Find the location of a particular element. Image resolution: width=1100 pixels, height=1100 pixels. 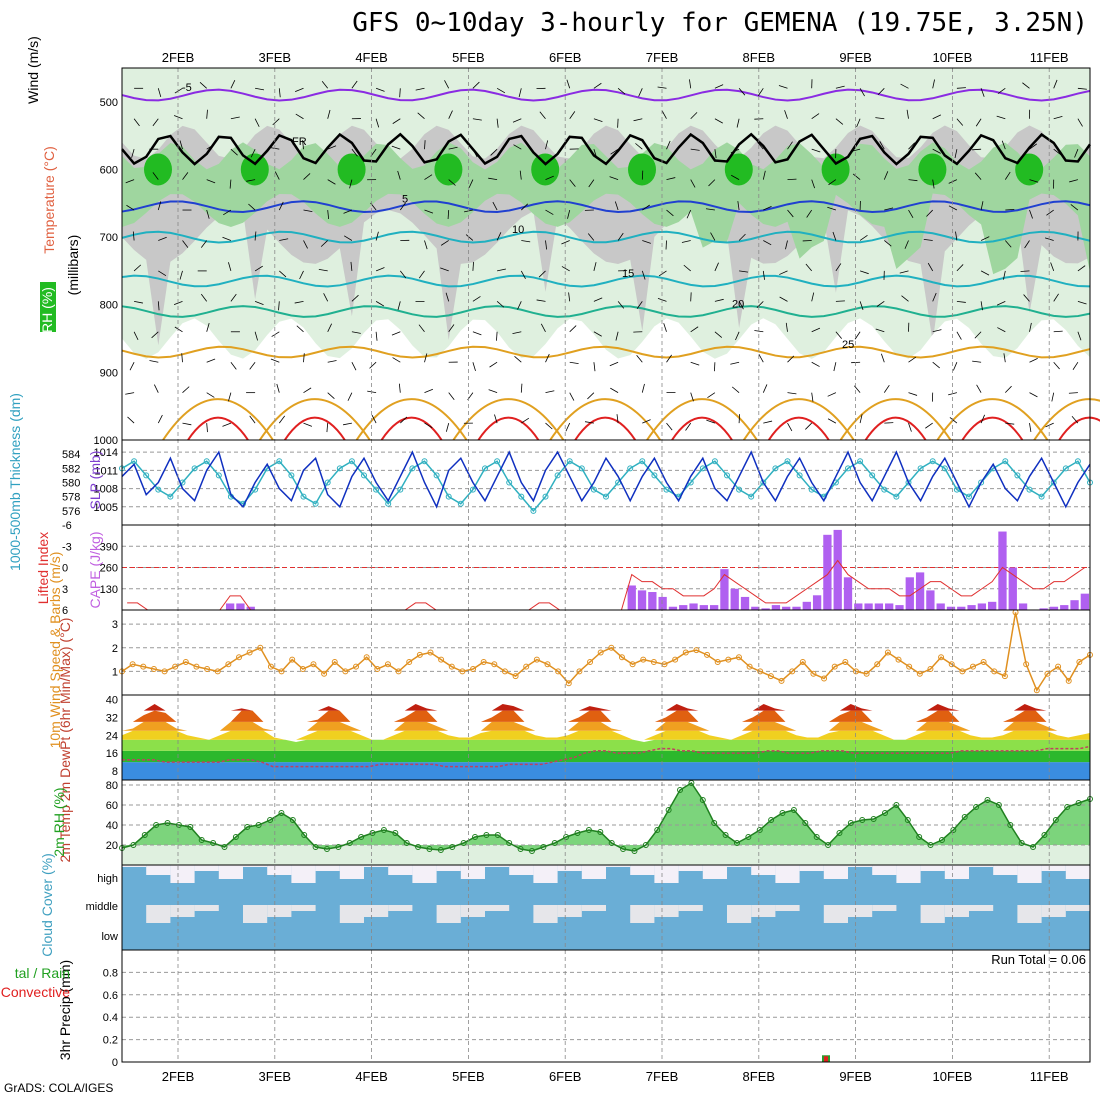

pressure-tick: 600 is located at coordinates (109, 170).